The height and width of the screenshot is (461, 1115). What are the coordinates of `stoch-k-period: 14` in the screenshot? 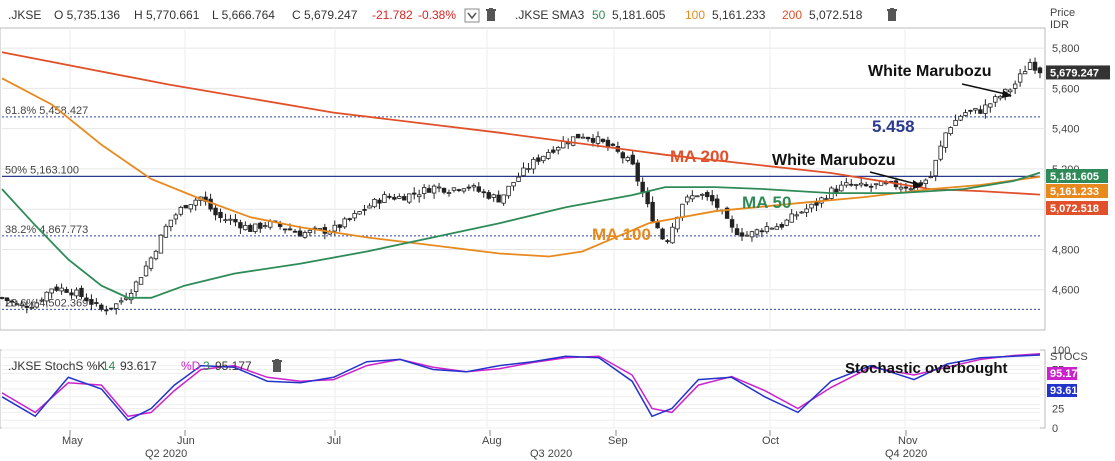 It's located at (109, 366).